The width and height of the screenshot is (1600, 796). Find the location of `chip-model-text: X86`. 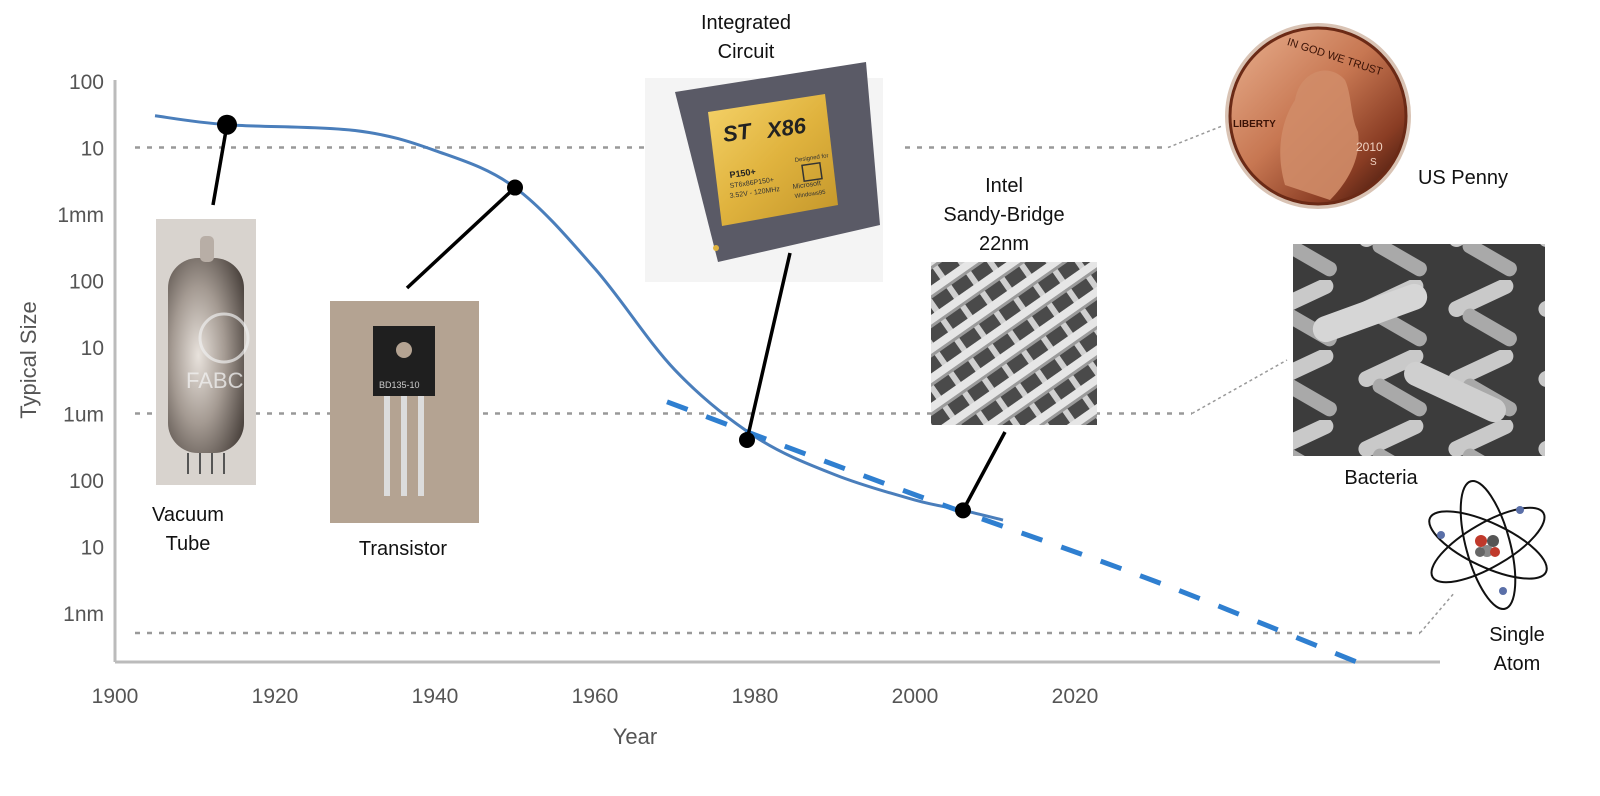

chip-model-text: X86 is located at coordinates (785, 128).